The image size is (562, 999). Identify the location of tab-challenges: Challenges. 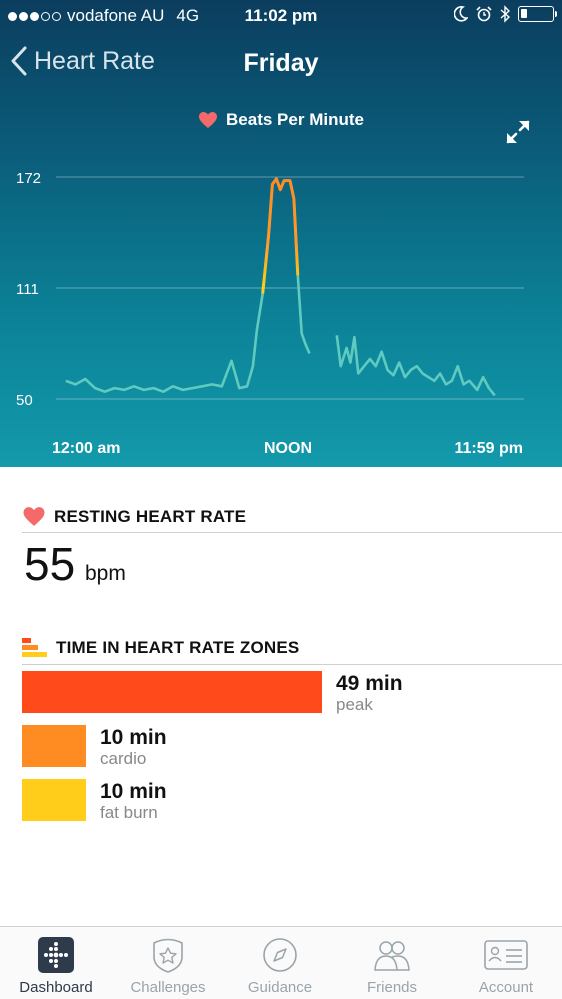
(168, 963).